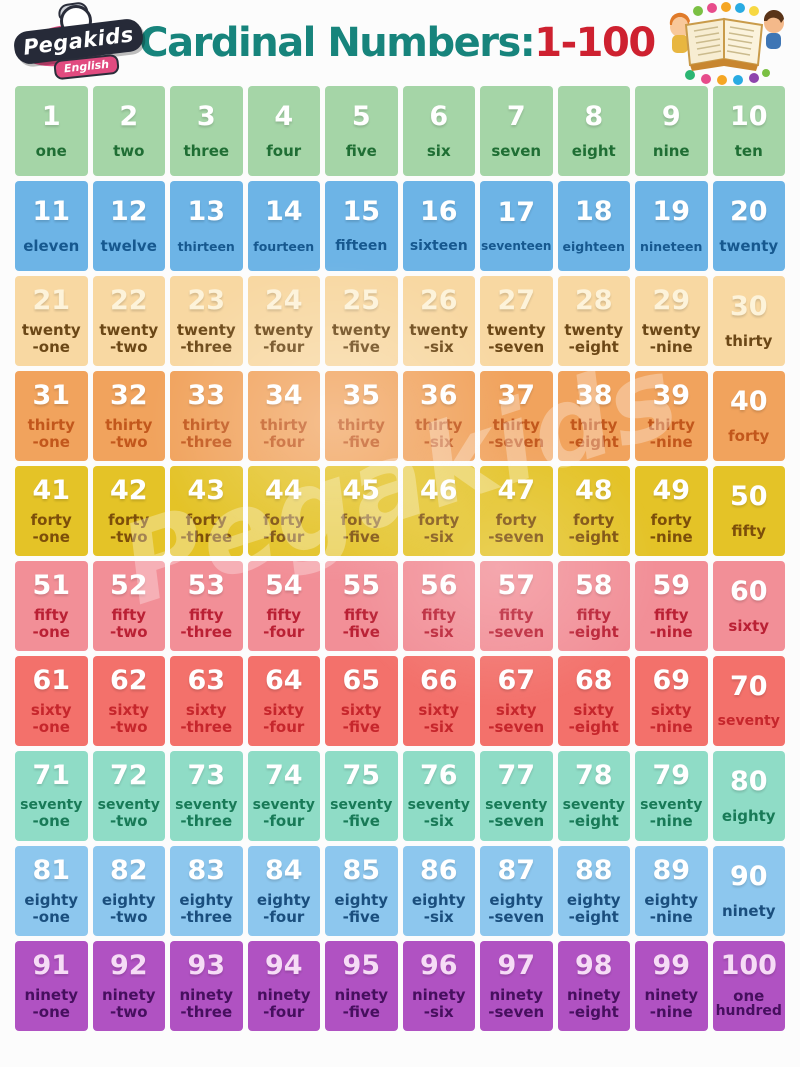 The image size is (800, 1067). Describe the element at coordinates (438, 965) in the screenshot. I see `cell-number: 96` at that location.